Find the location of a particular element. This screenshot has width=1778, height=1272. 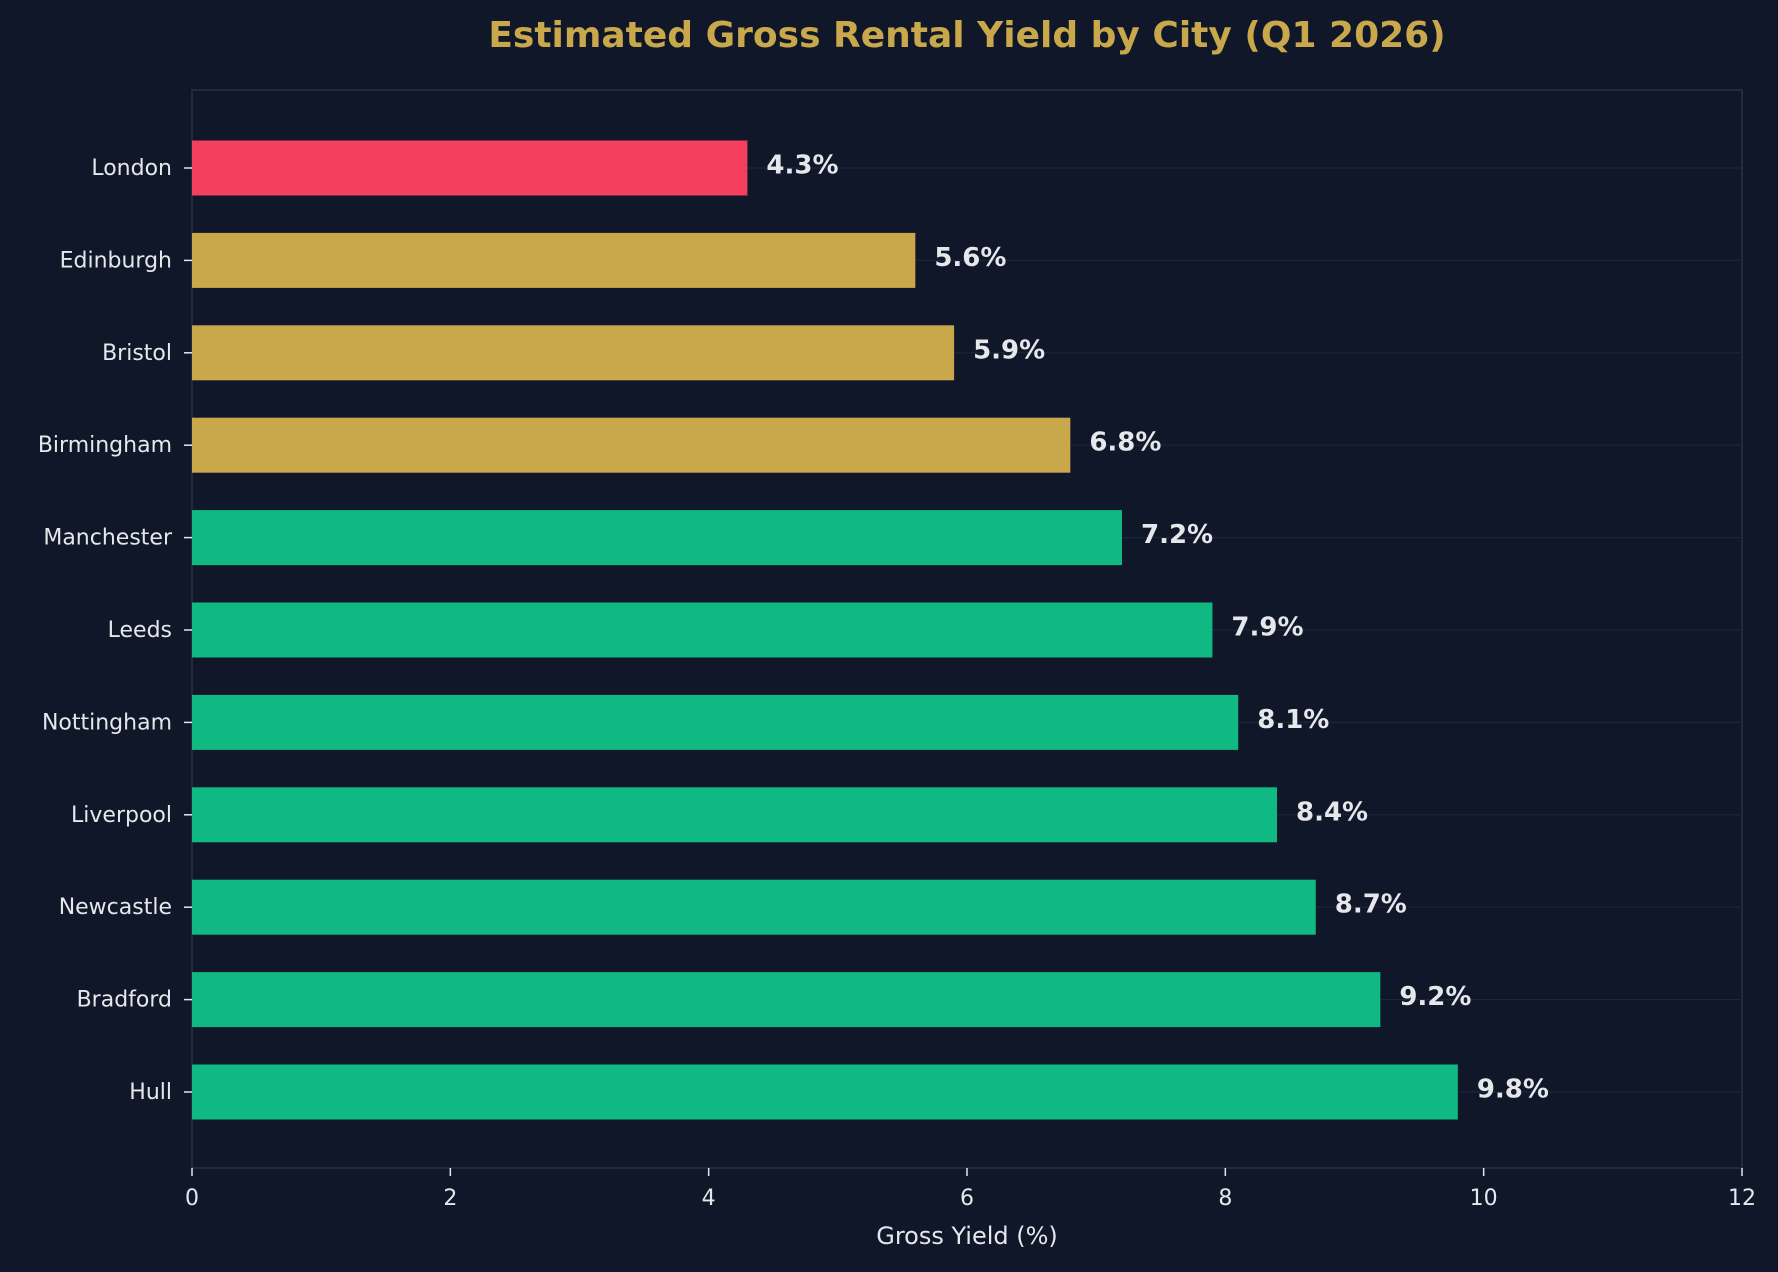

value-label: 6.8% is located at coordinates (1125, 443).